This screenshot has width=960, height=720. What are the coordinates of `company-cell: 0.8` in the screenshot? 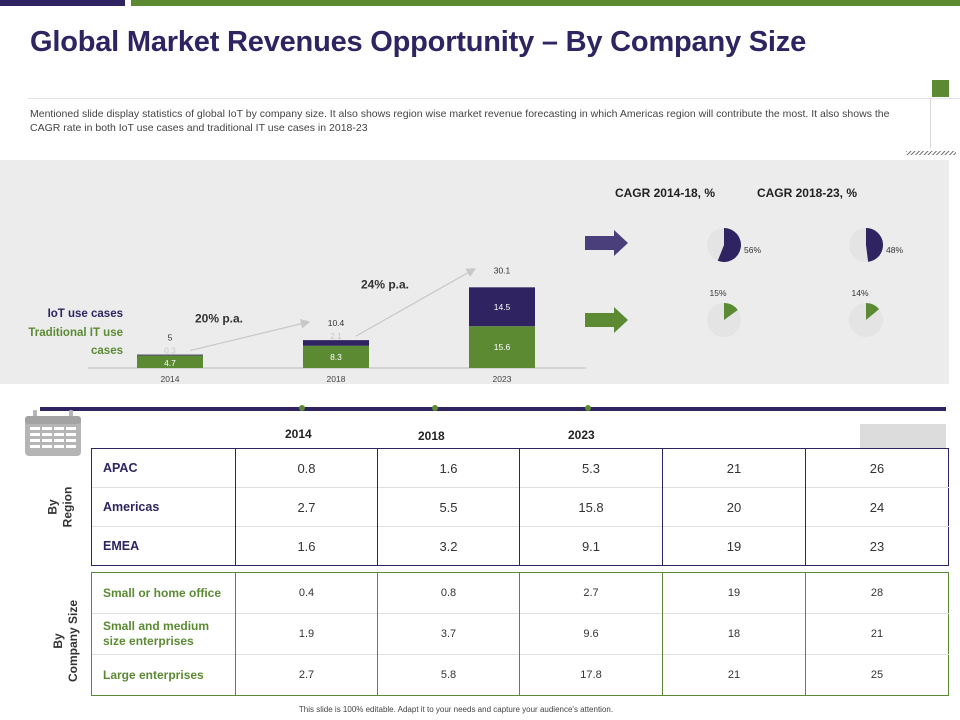 It's located at (448, 593).